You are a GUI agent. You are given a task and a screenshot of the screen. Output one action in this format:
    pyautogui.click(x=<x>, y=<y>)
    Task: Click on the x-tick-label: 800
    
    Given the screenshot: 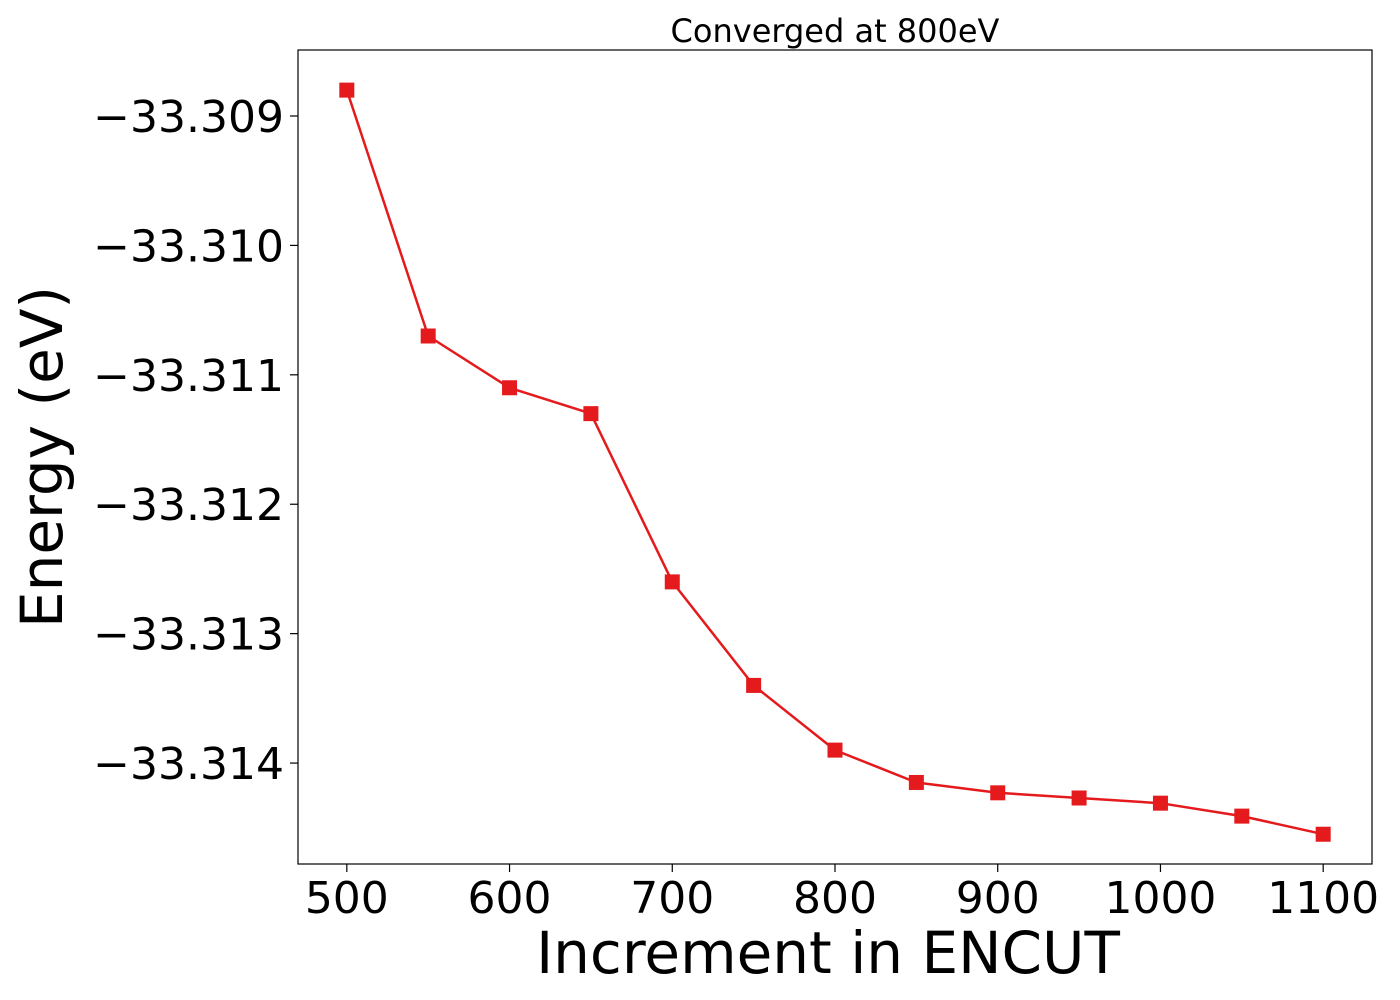 What is the action you would take?
    pyautogui.click(x=835, y=898)
    